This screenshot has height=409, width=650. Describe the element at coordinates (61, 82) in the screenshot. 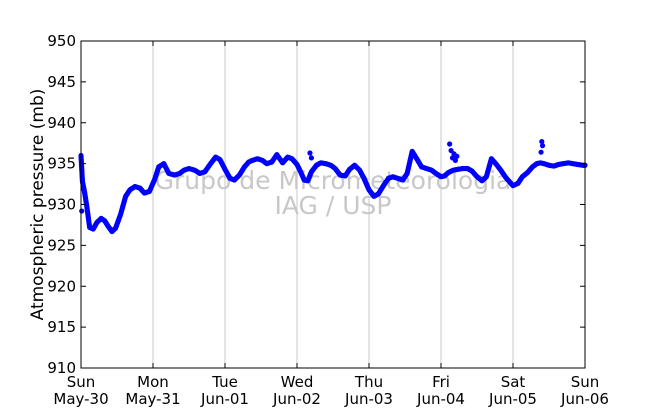

I see `y-tick-label: 945` at that location.